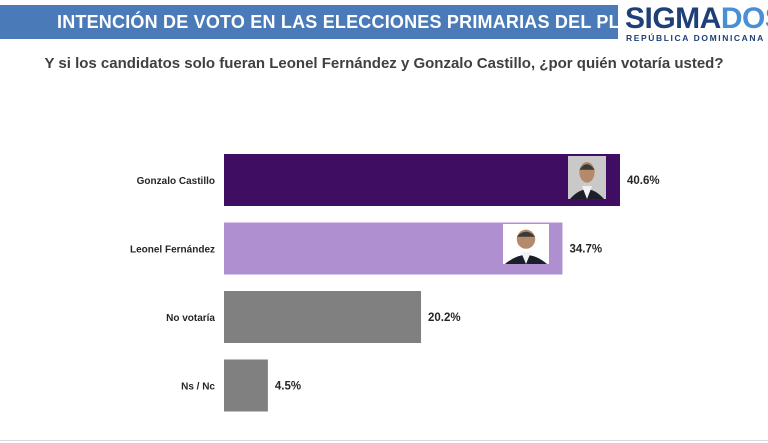 This screenshot has width=768, height=443. What do you see at coordinates (587, 177) in the screenshot?
I see `candidate-photo-gonzalo-castillo` at bounding box center [587, 177].